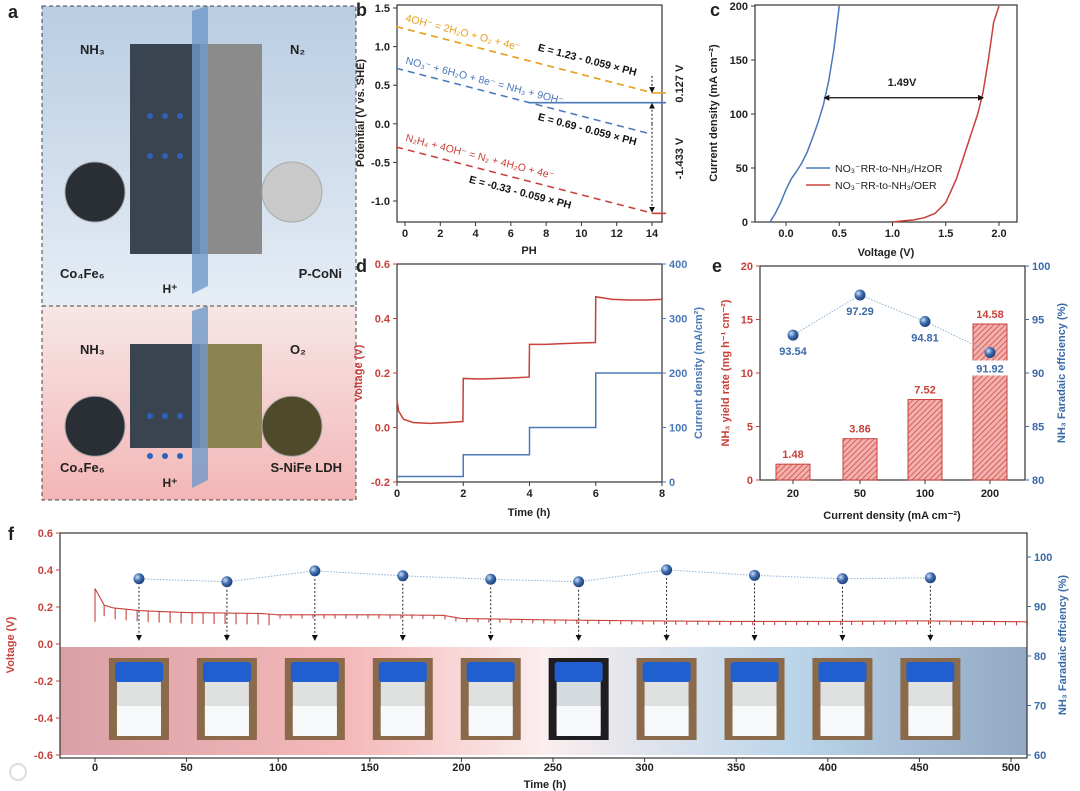 The image size is (1080, 791). Describe the element at coordinates (1038, 321) in the screenshot. I see `y-right-tick-e-label: 95` at that location.